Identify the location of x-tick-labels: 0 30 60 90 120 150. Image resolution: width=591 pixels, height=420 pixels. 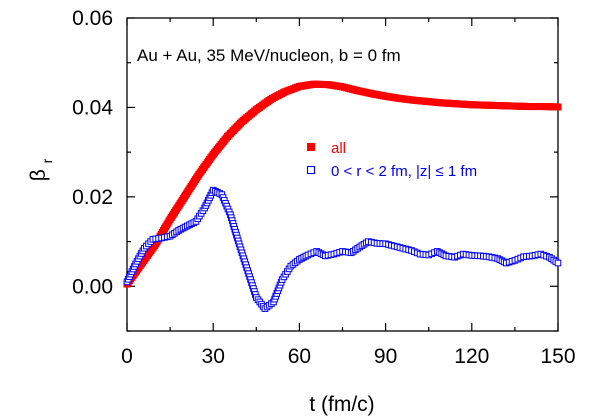
(348, 356).